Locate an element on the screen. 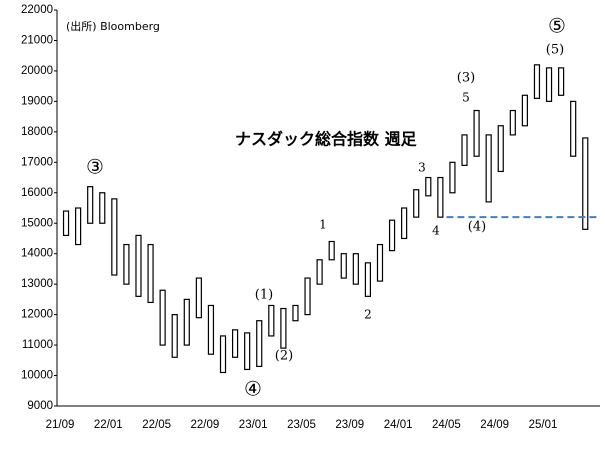 The width and height of the screenshot is (605, 457). wave-label: (5) is located at coordinates (555, 50).